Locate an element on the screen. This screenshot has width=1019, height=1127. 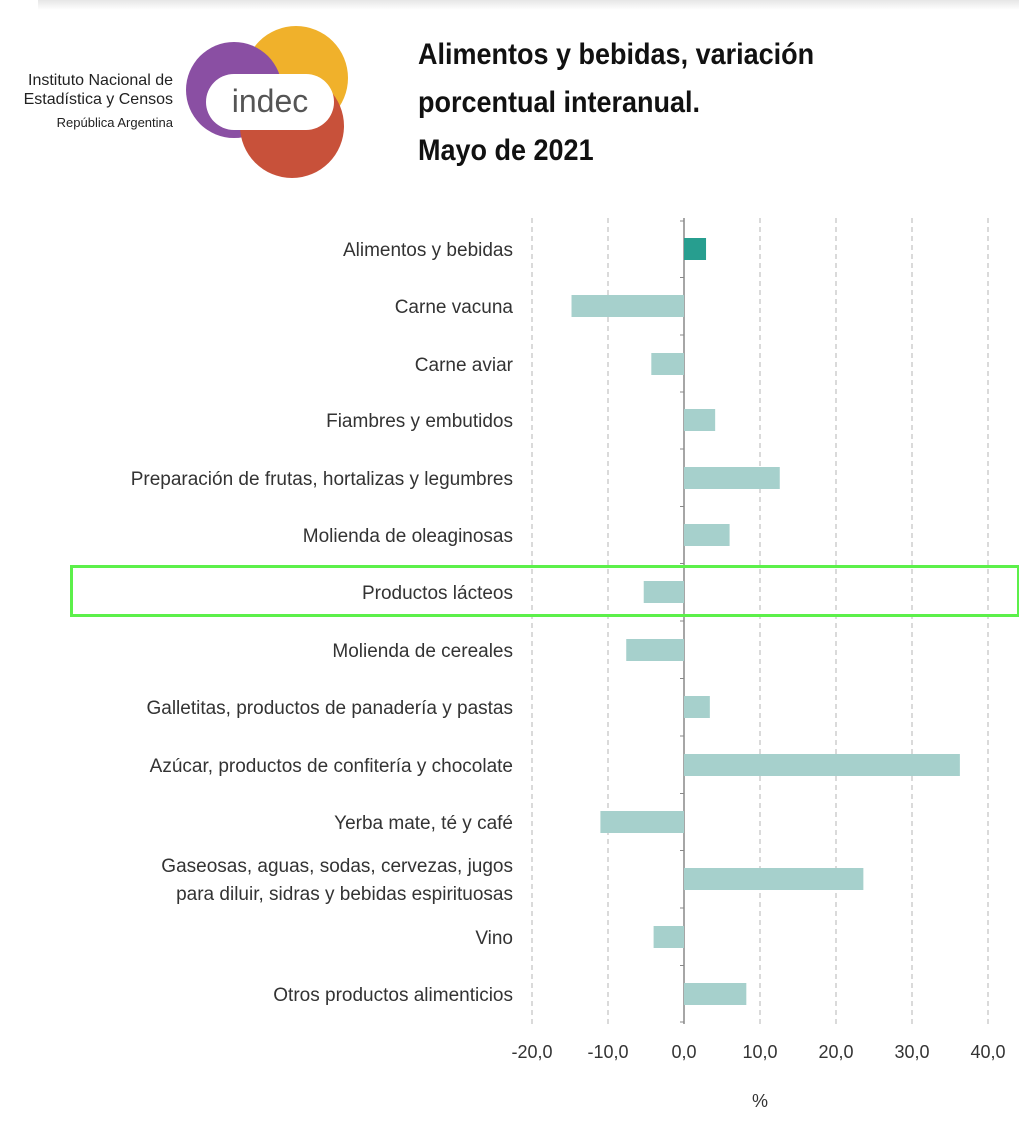
top-border-strip is located at coordinates (528, 5).